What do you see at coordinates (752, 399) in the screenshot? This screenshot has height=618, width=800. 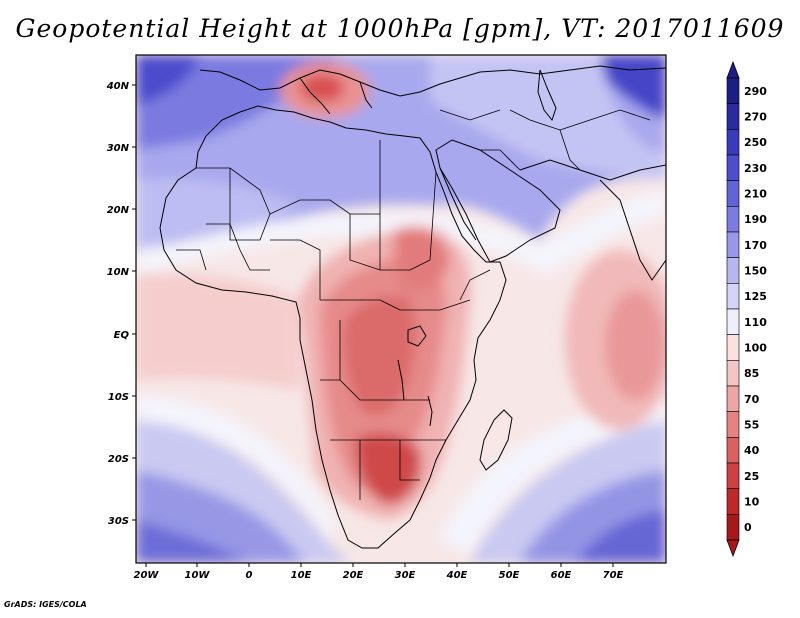 I see `colorbar-label: 70` at bounding box center [752, 399].